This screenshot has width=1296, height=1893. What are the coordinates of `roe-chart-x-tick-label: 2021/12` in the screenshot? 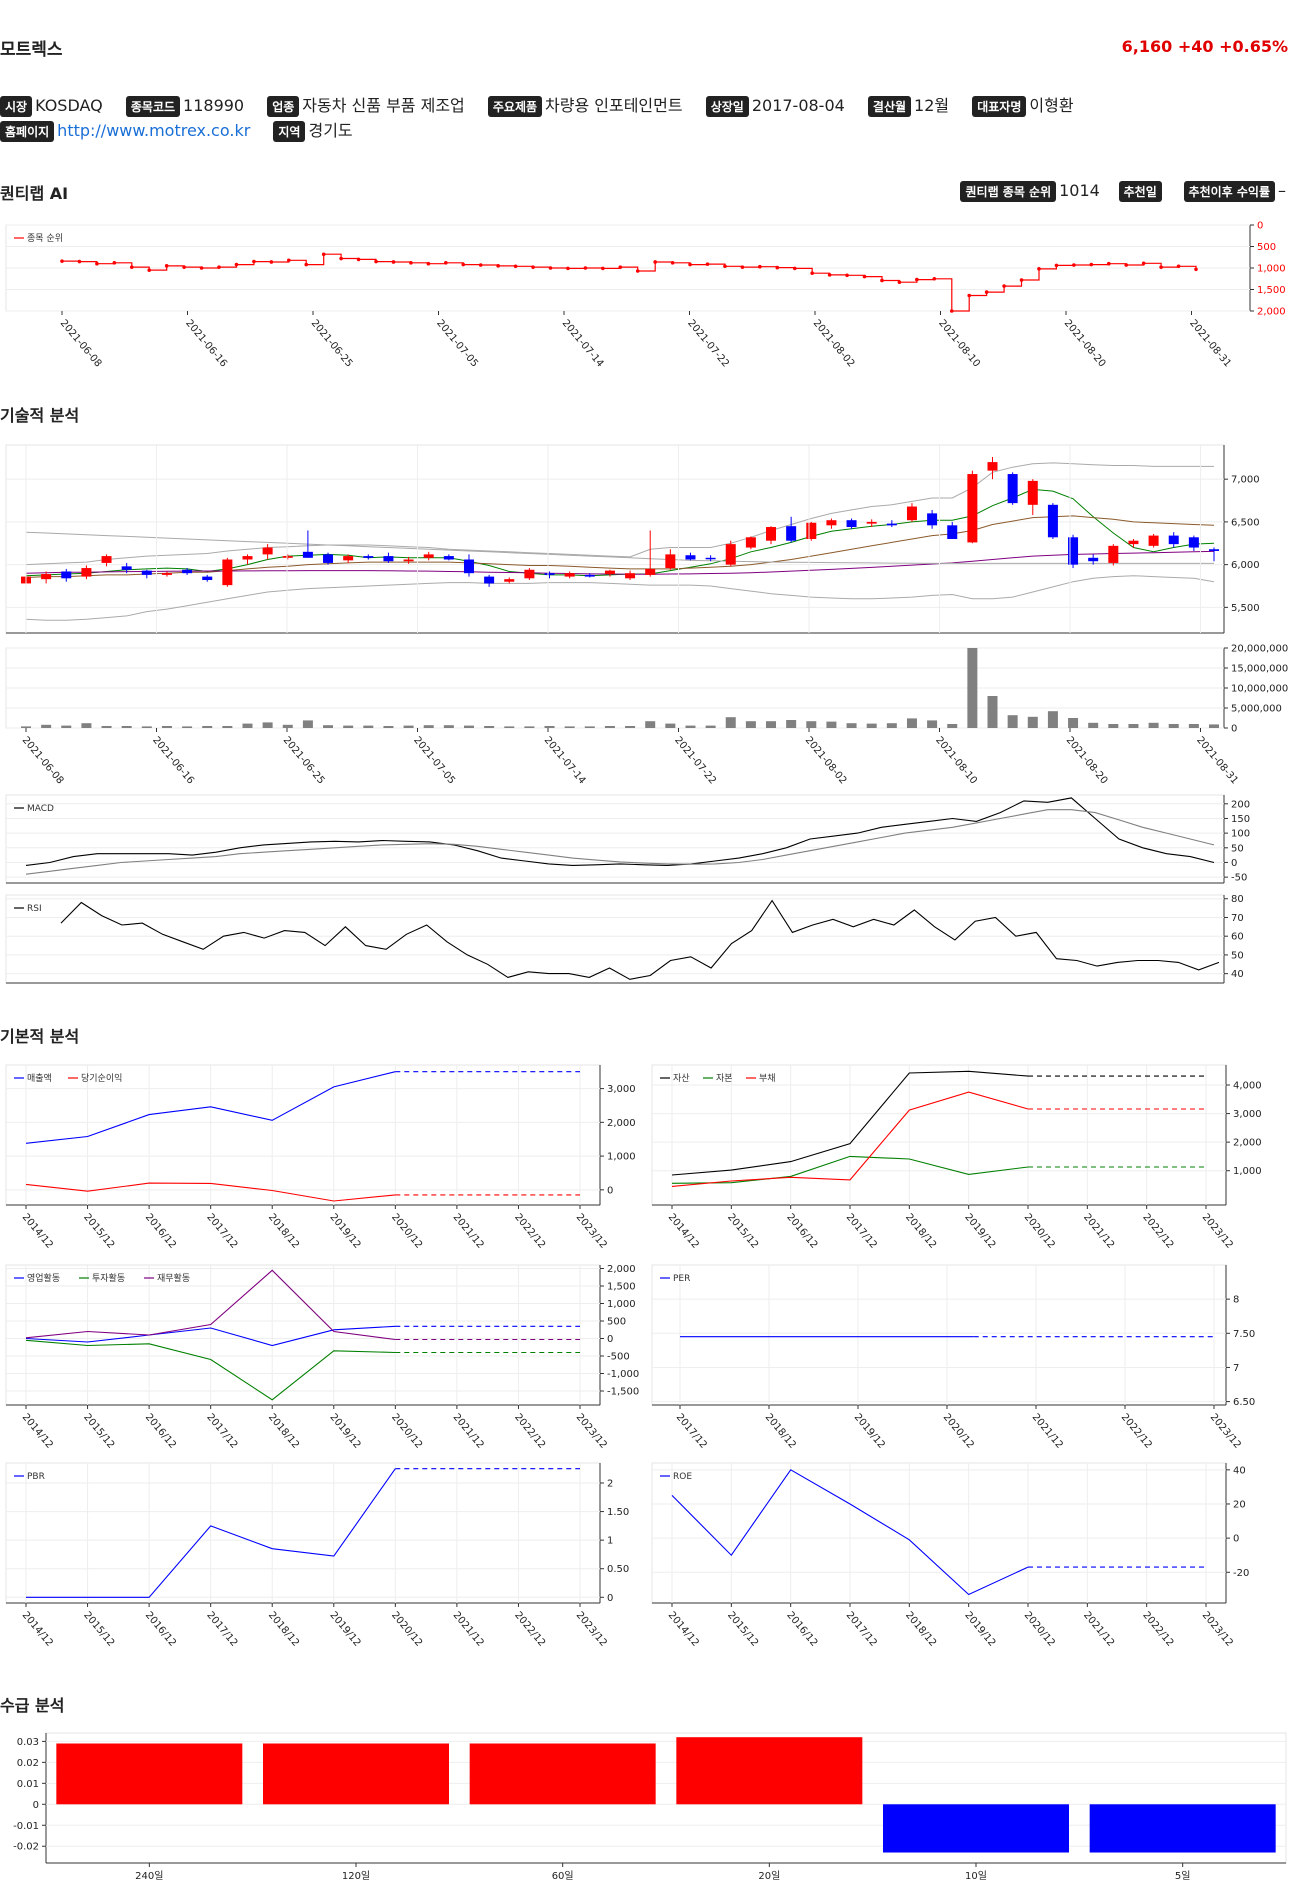 It's located at (1098, 1629).